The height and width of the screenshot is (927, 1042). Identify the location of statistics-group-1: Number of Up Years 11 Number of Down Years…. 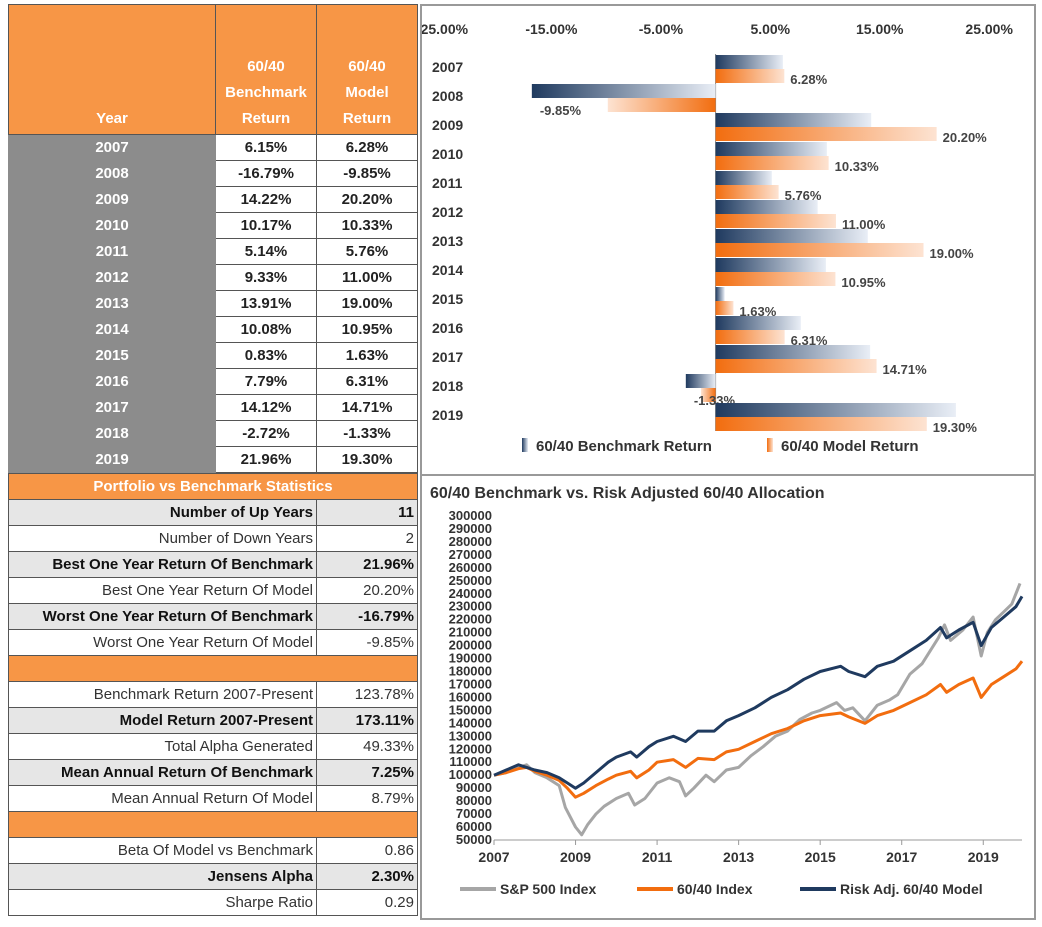
(213, 577).